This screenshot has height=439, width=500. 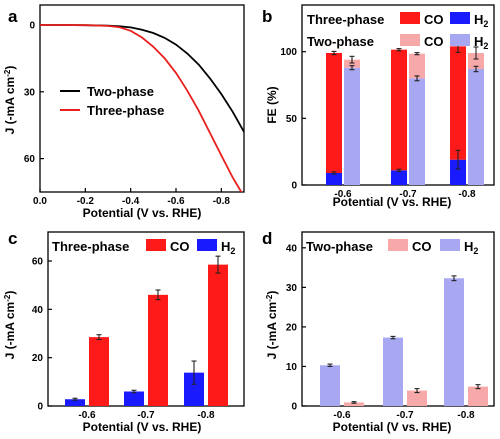 What do you see at coordinates (40, 201) in the screenshot?
I see `panel-a-xtick-label: 0.0` at bounding box center [40, 201].